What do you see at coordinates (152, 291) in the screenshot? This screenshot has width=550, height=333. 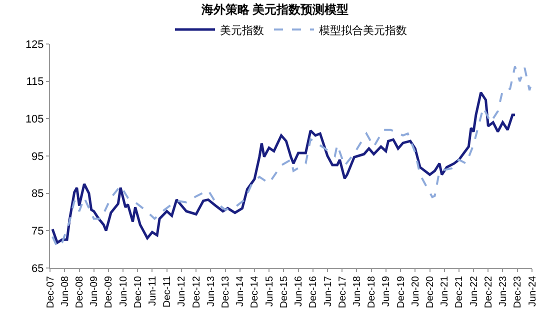 I see `x-tick-label: Jun-11` at bounding box center [152, 291].